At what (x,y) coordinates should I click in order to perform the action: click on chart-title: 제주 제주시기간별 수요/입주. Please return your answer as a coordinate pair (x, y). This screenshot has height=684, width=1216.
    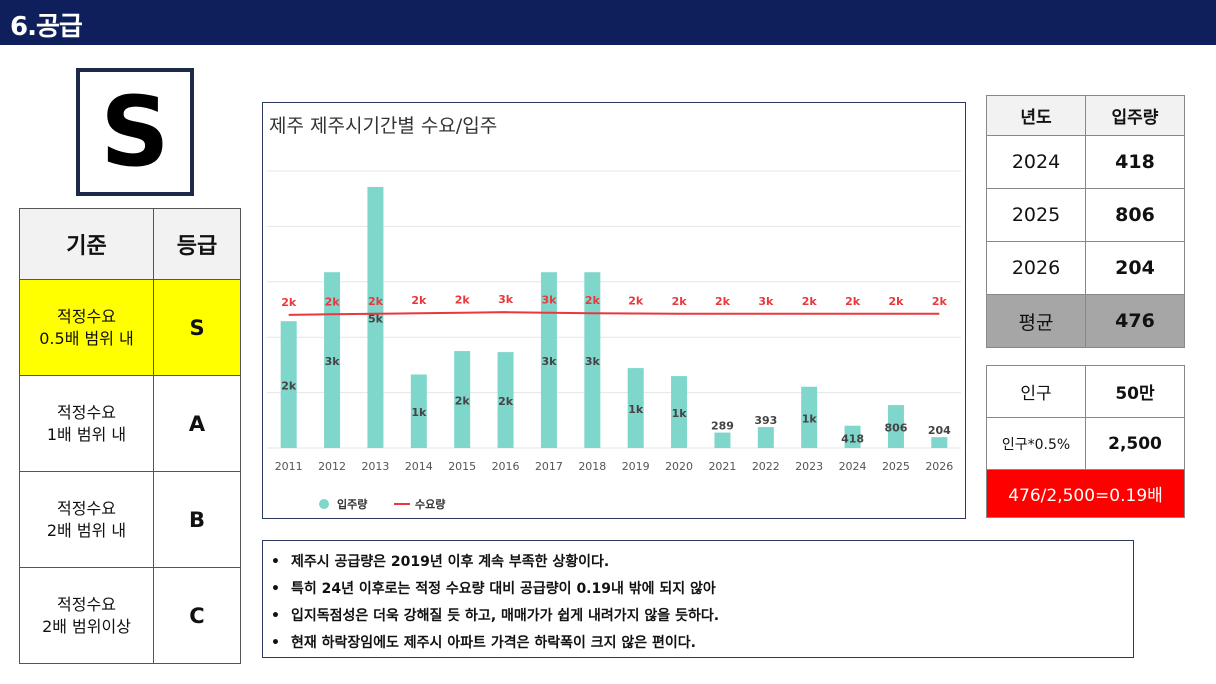
    Looking at the image, I should click on (383, 126).